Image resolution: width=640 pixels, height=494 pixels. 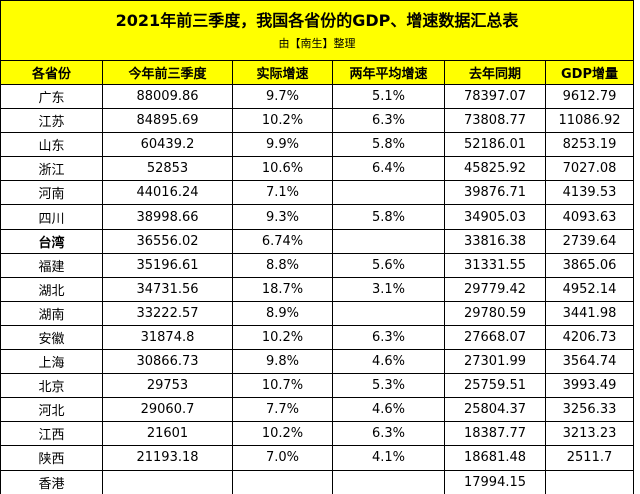 I want to click on cell-increase: 3256.33, so click(x=589, y=410).